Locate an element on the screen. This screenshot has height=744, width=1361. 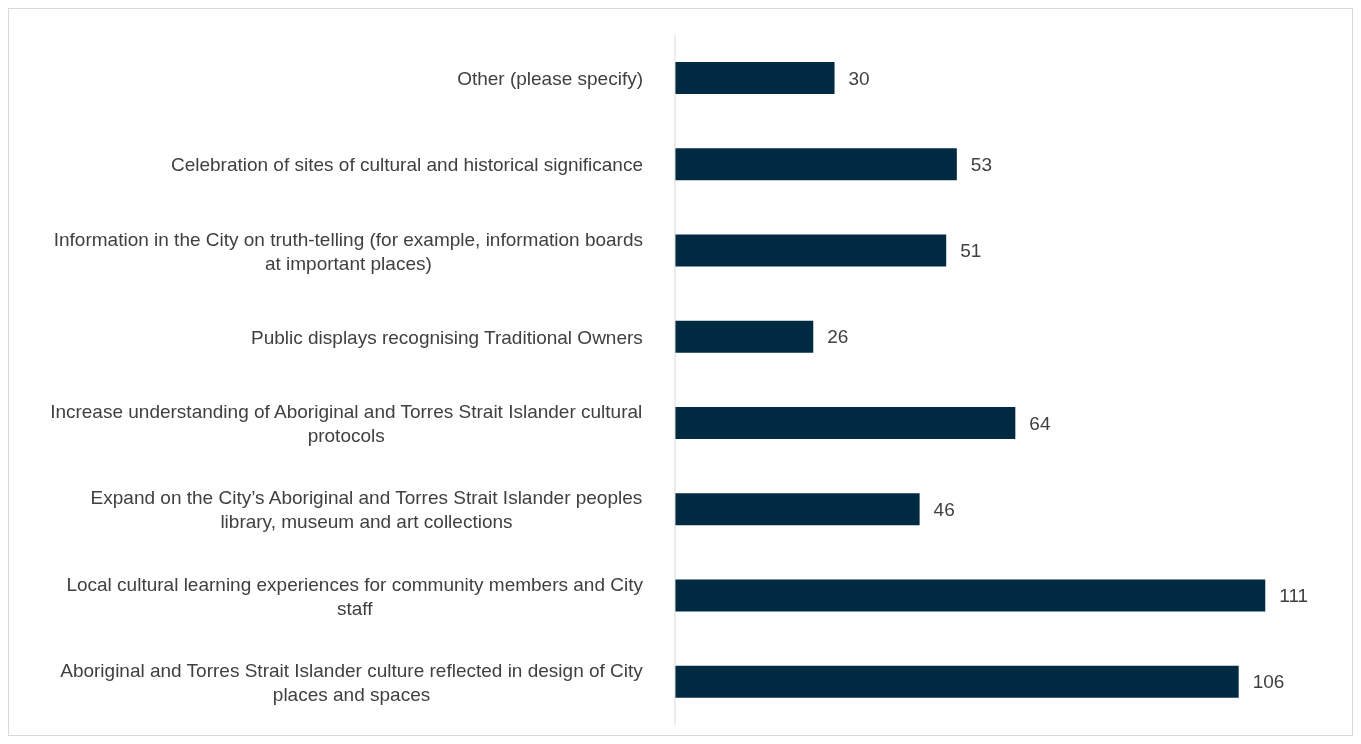
y-tick-label: Public displays recognising Traditional Owners is located at coordinates (447, 337).